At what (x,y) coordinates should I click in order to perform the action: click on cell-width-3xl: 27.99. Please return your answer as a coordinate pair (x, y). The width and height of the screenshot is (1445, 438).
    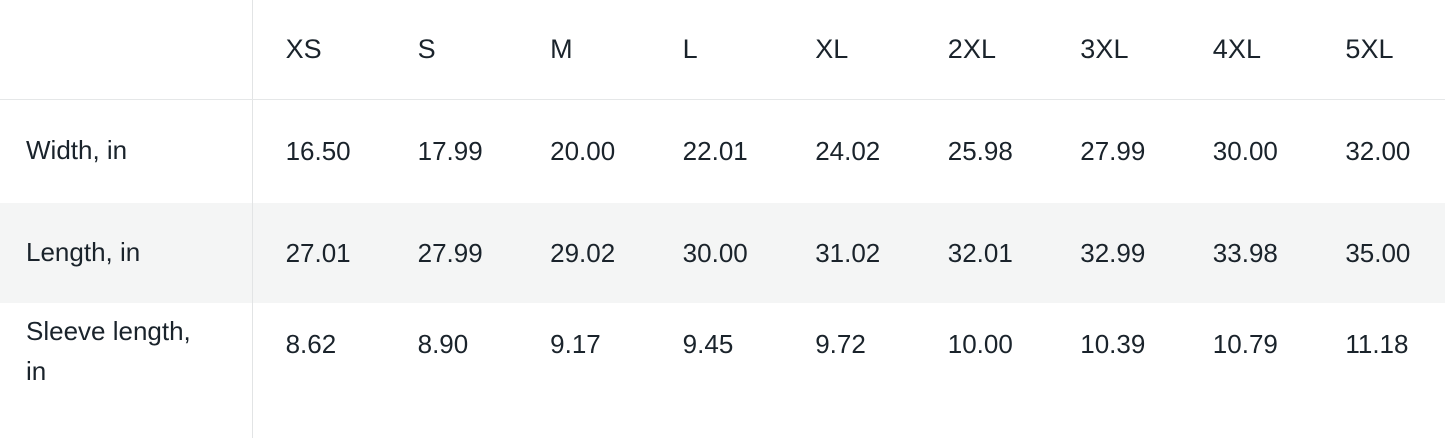
    Looking at the image, I should click on (1113, 150).